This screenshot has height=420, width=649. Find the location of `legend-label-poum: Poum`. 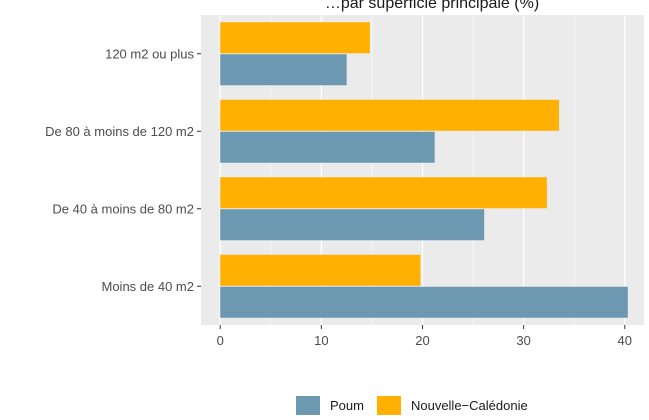

legend-label-poum: Poum is located at coordinates (347, 405).